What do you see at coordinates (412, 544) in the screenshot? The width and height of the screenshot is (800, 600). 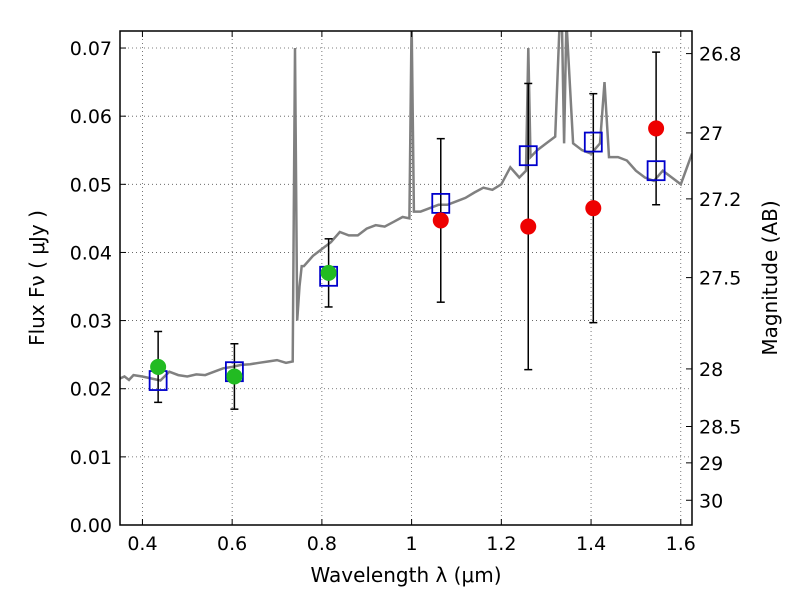 I see `x-tick-label: 1` at bounding box center [412, 544].